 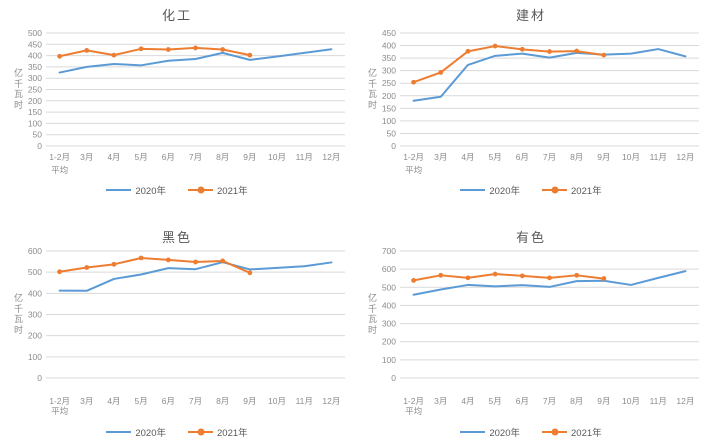 I want to click on legend-item-2021: 2021年, so click(x=218, y=432).